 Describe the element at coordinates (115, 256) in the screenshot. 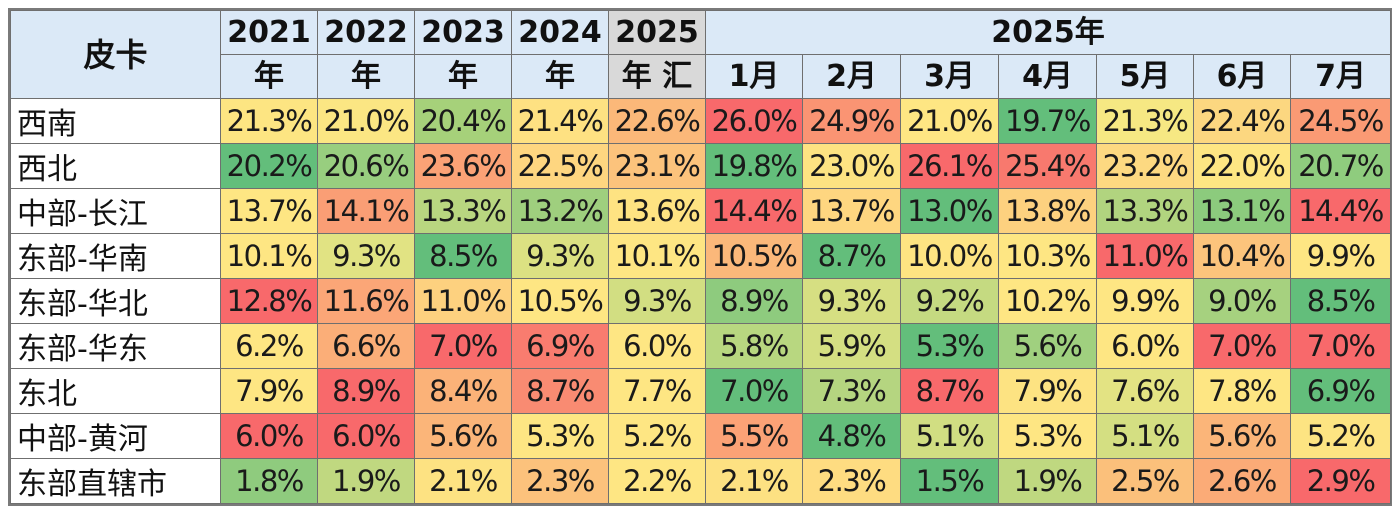

I see `region-label: 东部-华南` at that location.